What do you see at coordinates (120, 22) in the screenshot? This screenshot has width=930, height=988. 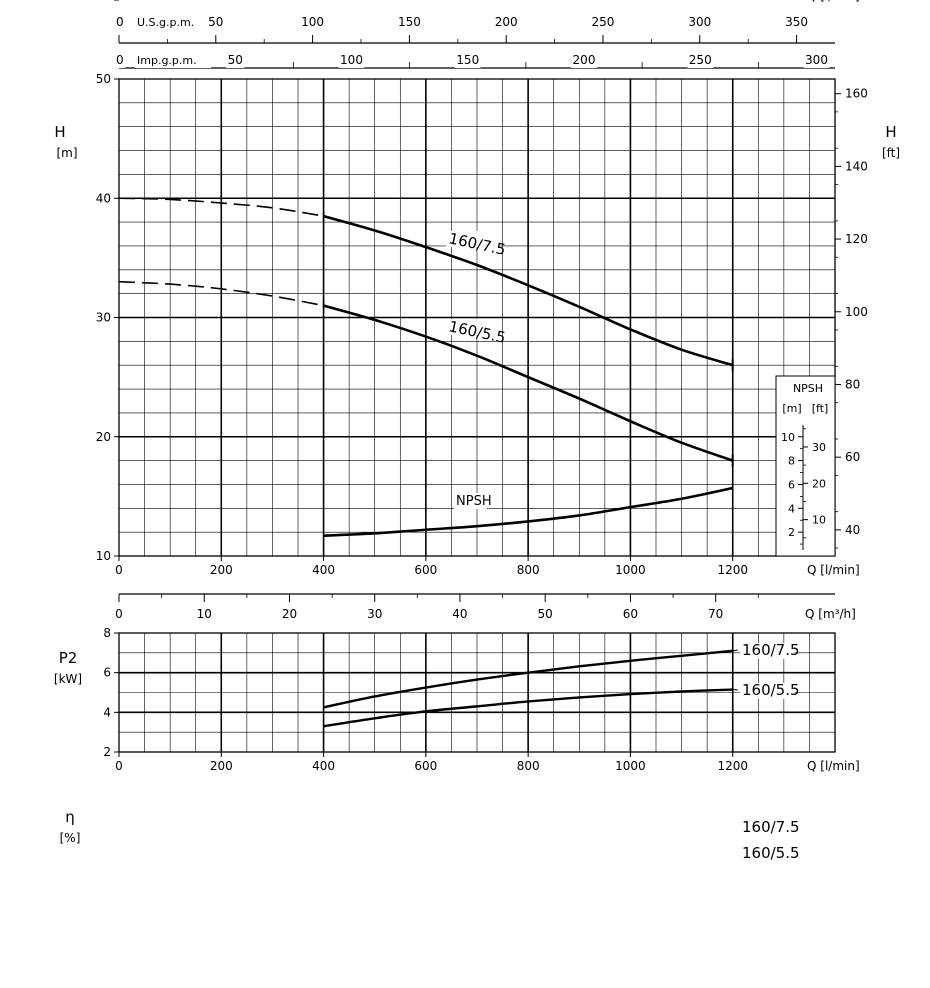 I see `usgpm-zero-label: 0` at bounding box center [120, 22].